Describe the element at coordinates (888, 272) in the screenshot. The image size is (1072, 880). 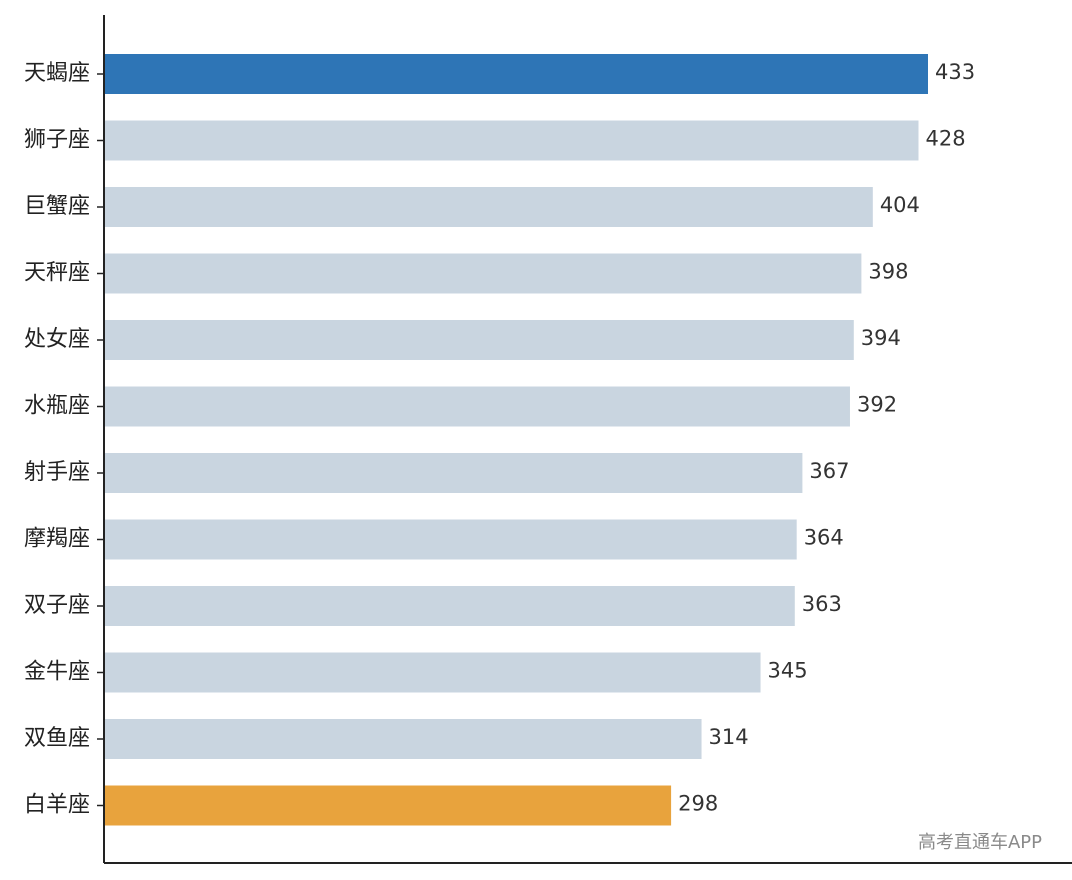
I see `value-label: 398` at that location.